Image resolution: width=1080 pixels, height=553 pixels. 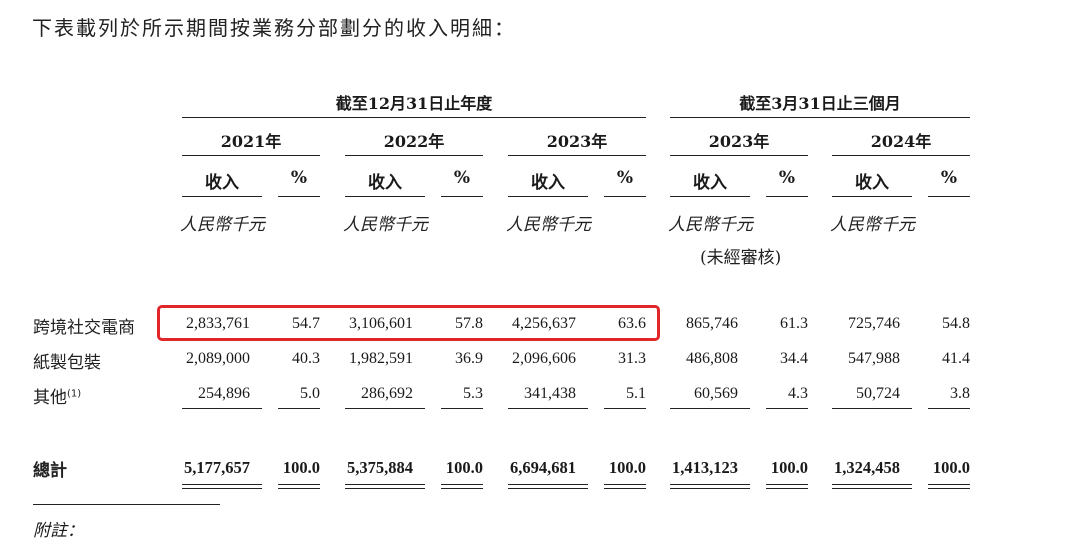 What do you see at coordinates (74, 394) in the screenshot?
I see `footnote-ref: (1)` at bounding box center [74, 394].